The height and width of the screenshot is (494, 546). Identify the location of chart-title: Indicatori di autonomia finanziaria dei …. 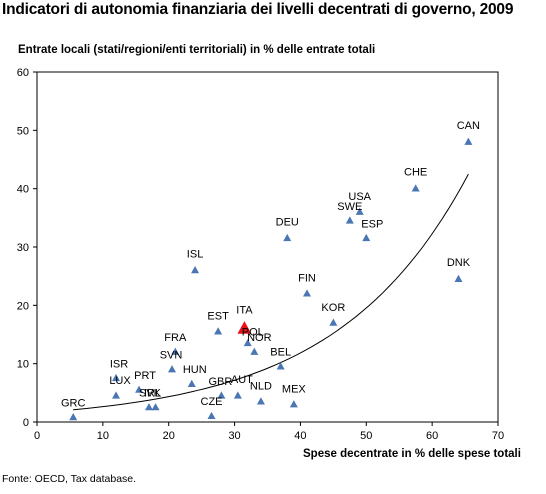
(258, 9).